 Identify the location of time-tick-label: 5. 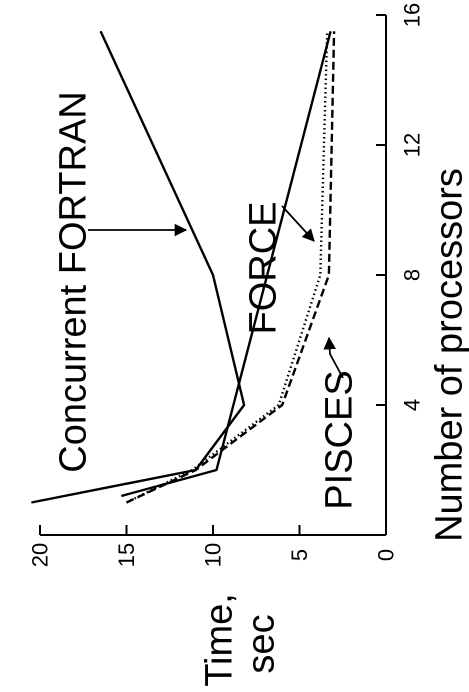
(299, 555).